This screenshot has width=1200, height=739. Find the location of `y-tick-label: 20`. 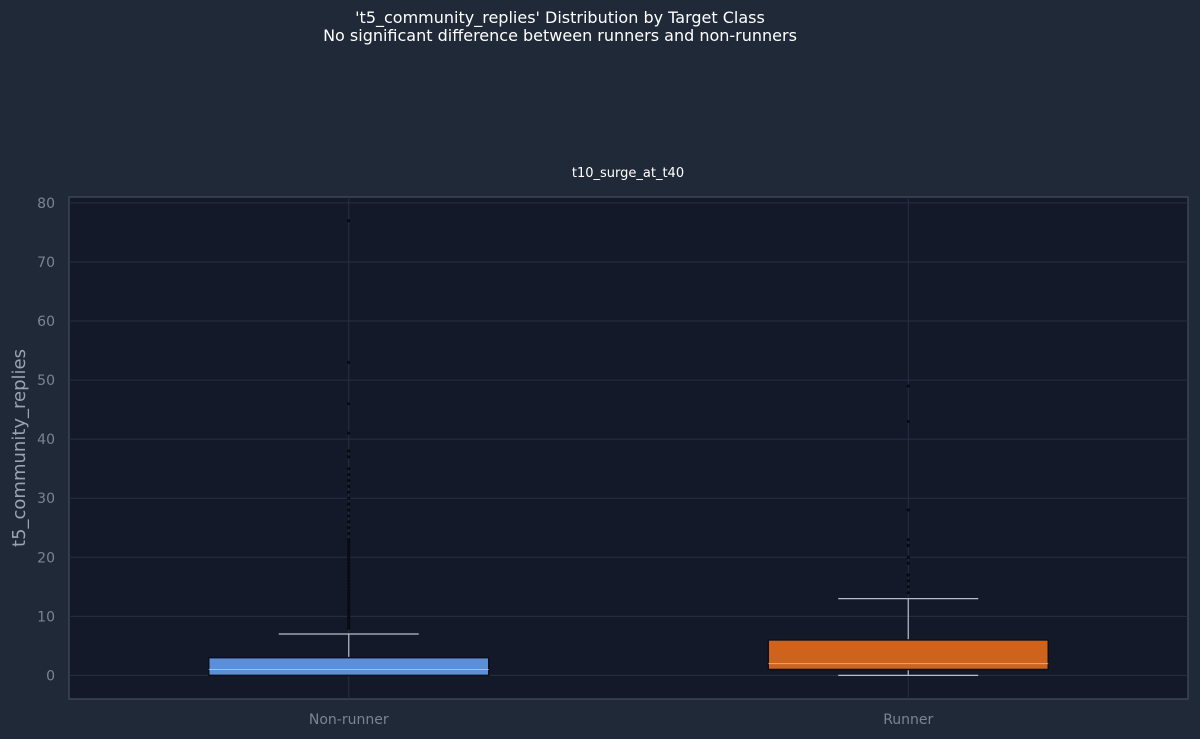

y-tick-label: 20 is located at coordinates (46, 558).